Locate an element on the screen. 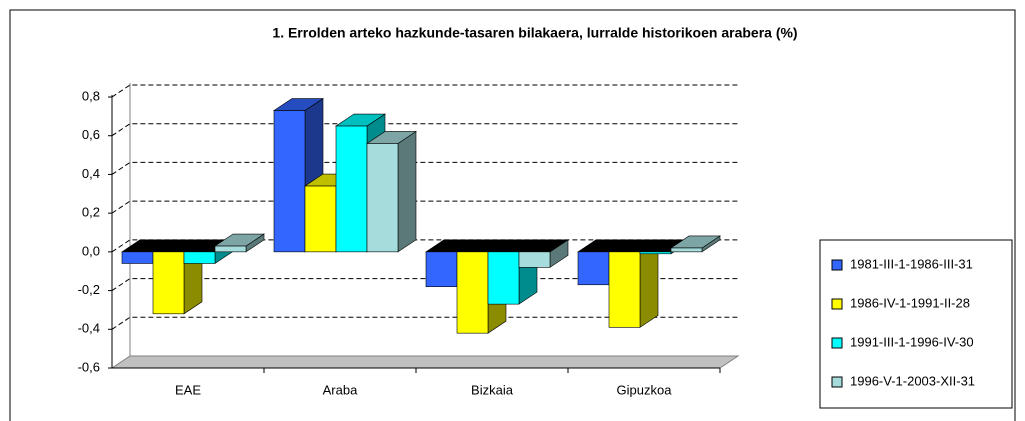 This screenshot has height=421, width=1025. y-tick-label: 0,6 is located at coordinates (91, 134).